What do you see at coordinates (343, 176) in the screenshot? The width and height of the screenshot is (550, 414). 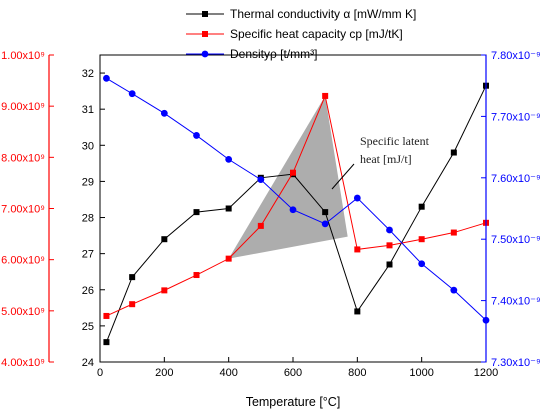 I see `annotation-leader-line` at bounding box center [343, 176].